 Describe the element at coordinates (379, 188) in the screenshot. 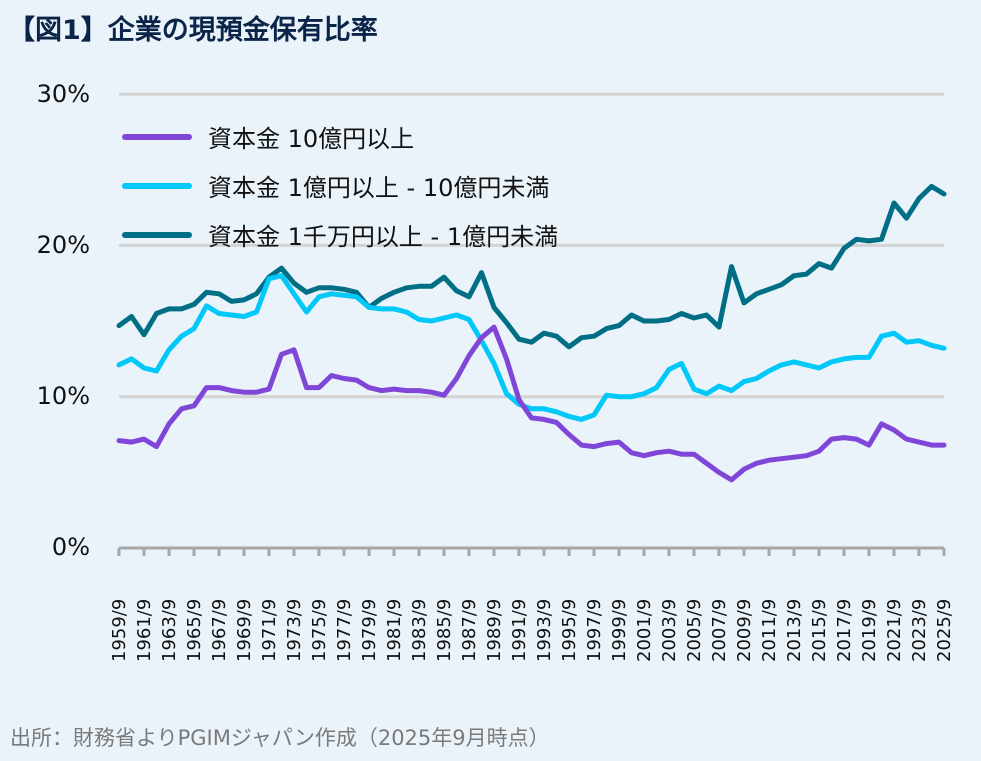

I see `legend-label: 資本金 1億円以上 - 10億円未満` at that location.